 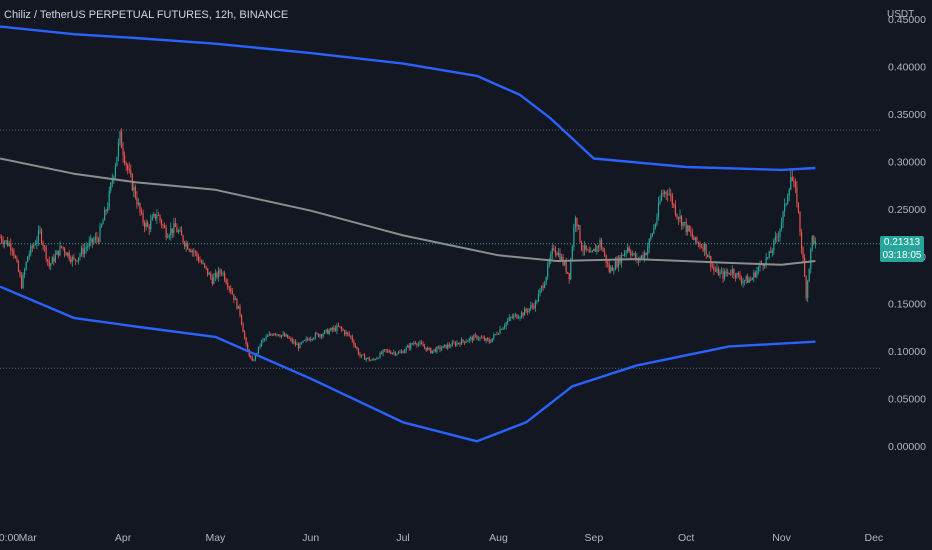 I want to click on last-price-tag: 0.21313 03:18:05, so click(x=902, y=248).